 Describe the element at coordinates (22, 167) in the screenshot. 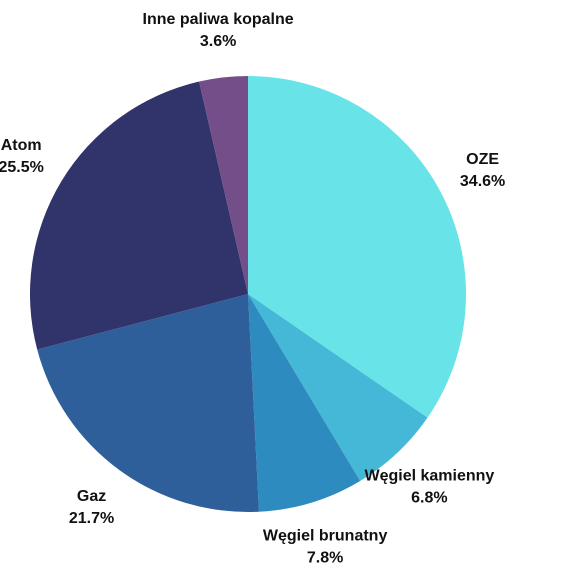

I see `slice-value-label: 25.5%` at that location.